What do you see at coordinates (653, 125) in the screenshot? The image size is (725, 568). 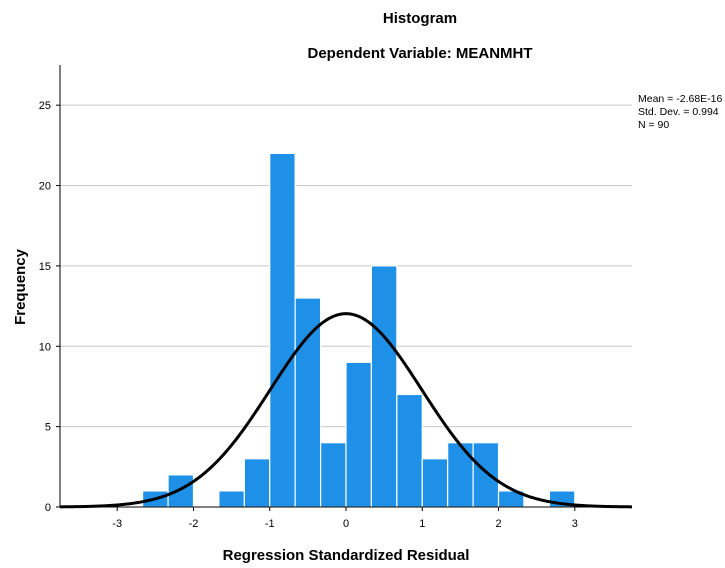 I see `stats-n: N = 90` at bounding box center [653, 125].